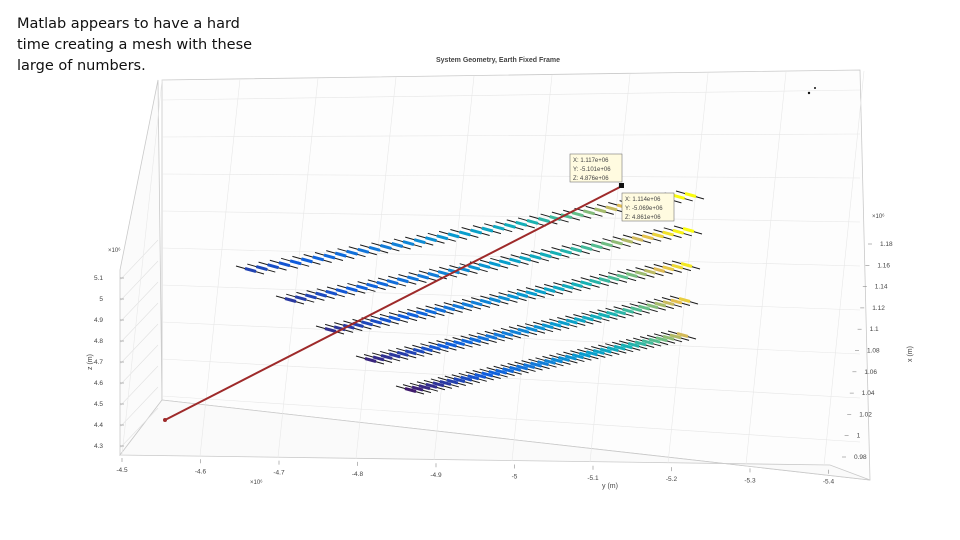 This screenshot has height=540, width=960. Describe the element at coordinates (593, 478) in the screenshot. I see `y-tick-label: -5.1` at that location.